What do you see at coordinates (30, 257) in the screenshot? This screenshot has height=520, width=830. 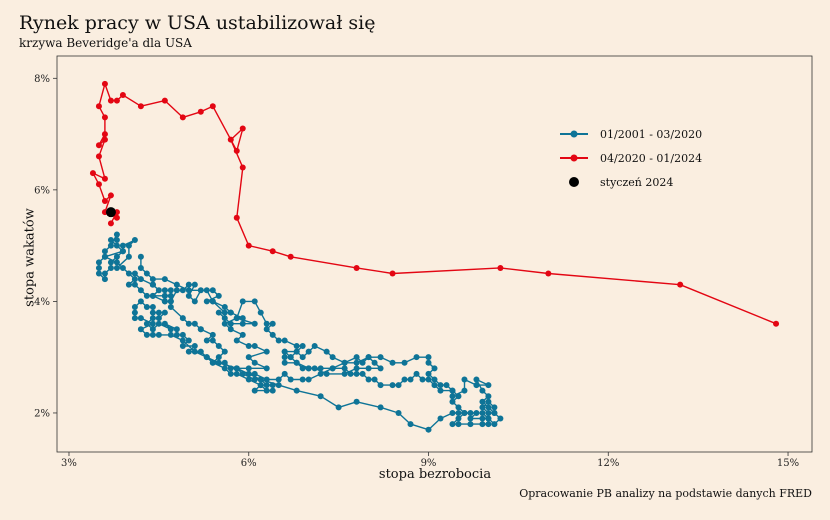 I see `y-axis-label: stopa wakatów` at bounding box center [30, 257].